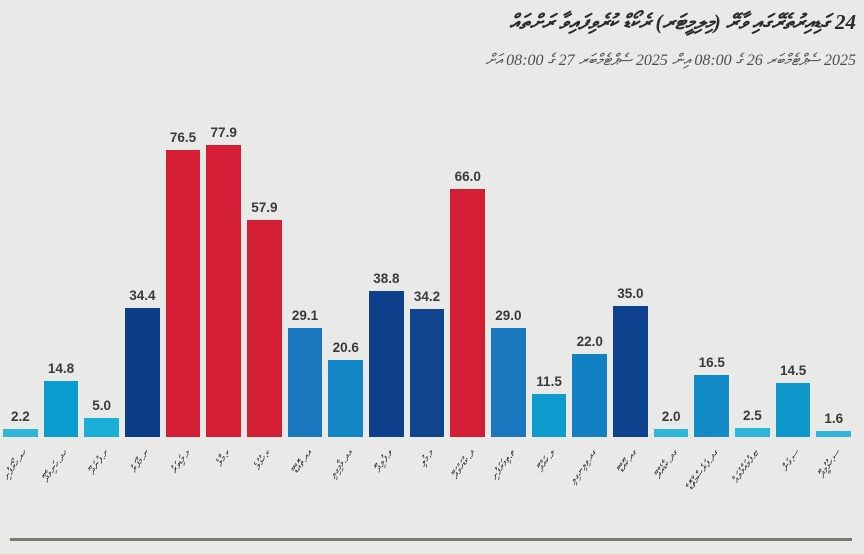  Describe the element at coordinates (431, 539) in the screenshot. I see `bottom-rule` at that location.